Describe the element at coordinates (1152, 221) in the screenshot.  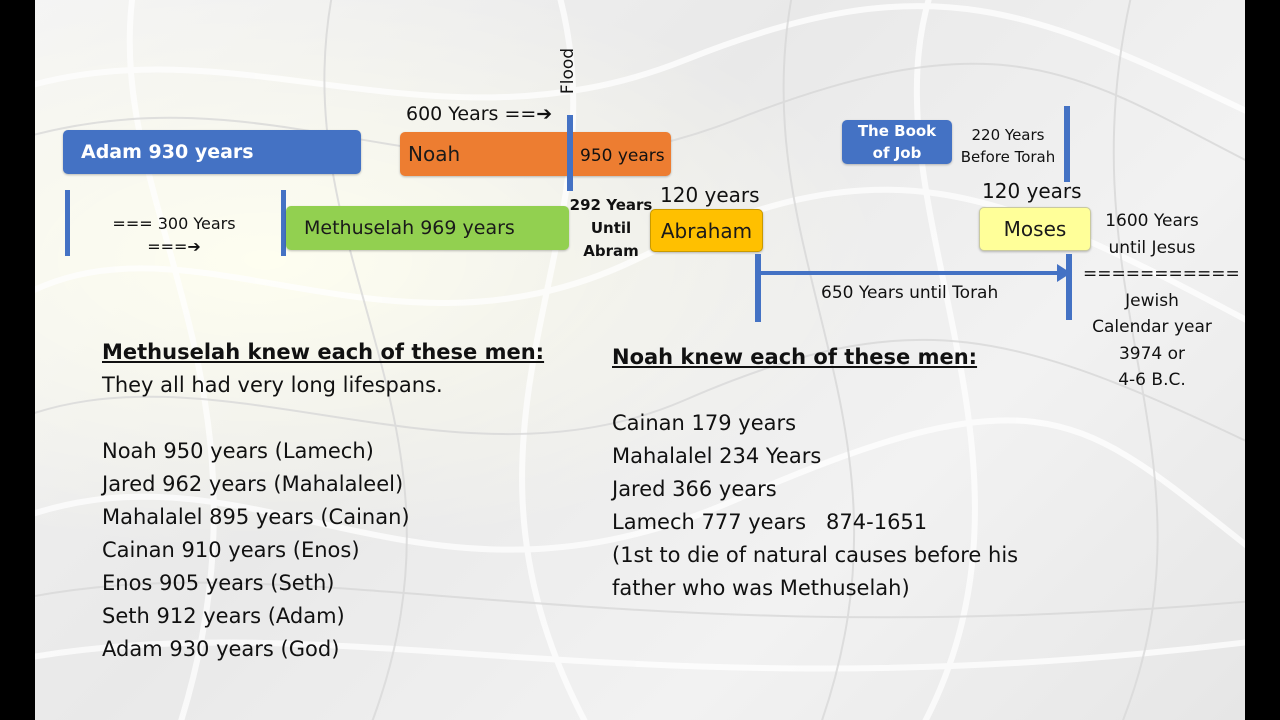
I see `until-jesus-line1: 1600 Years` at that location.